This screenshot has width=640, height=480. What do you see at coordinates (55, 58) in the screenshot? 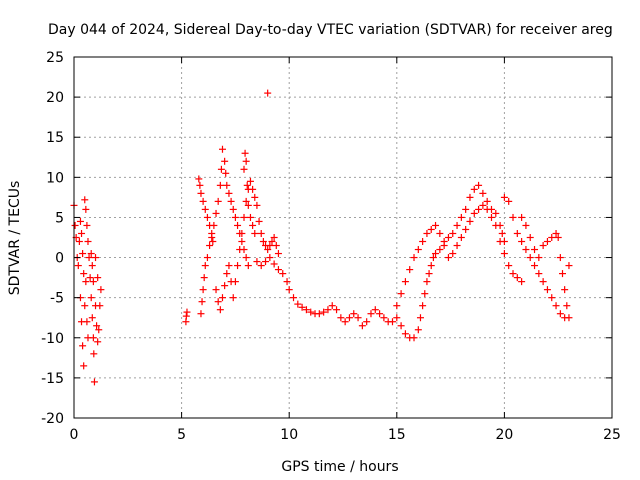
I see `y-tick-label: 25` at bounding box center [55, 58].